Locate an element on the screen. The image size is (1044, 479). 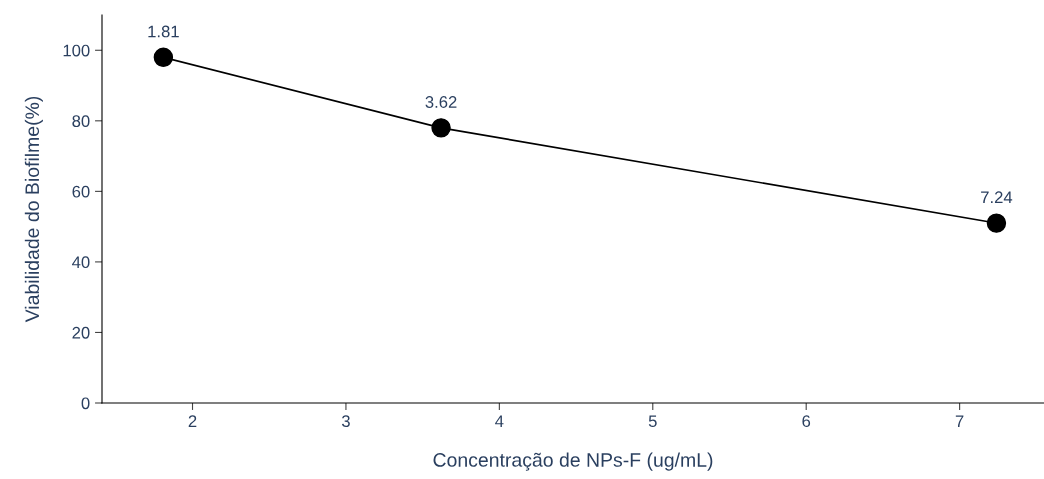
y-tick-label: 60 is located at coordinates (81, 191).